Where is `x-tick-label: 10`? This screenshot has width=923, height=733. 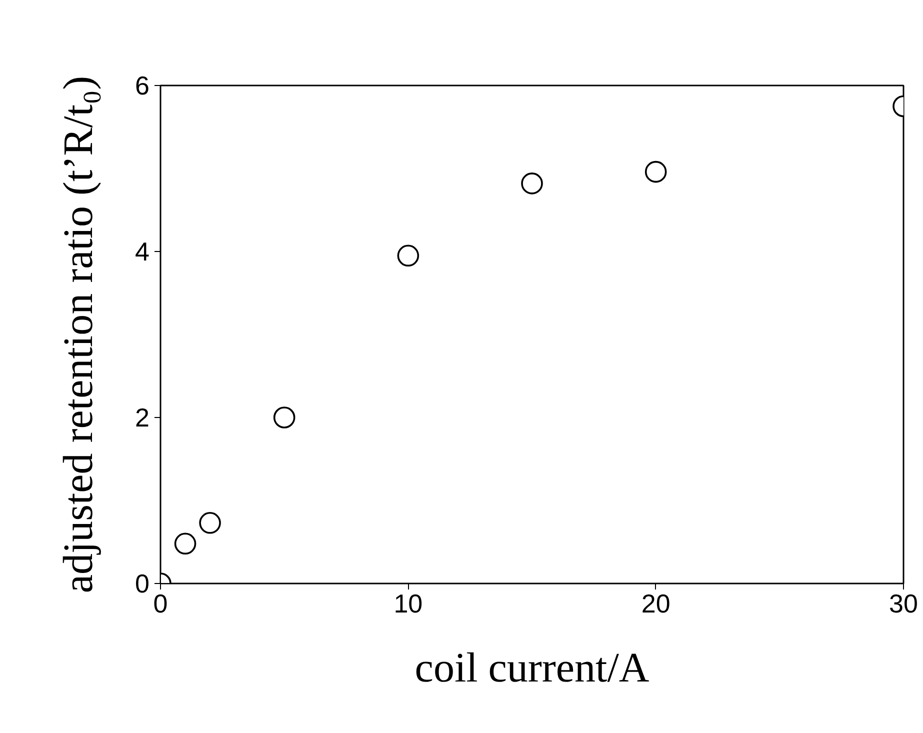 x-tick-label: 10 is located at coordinates (408, 603).